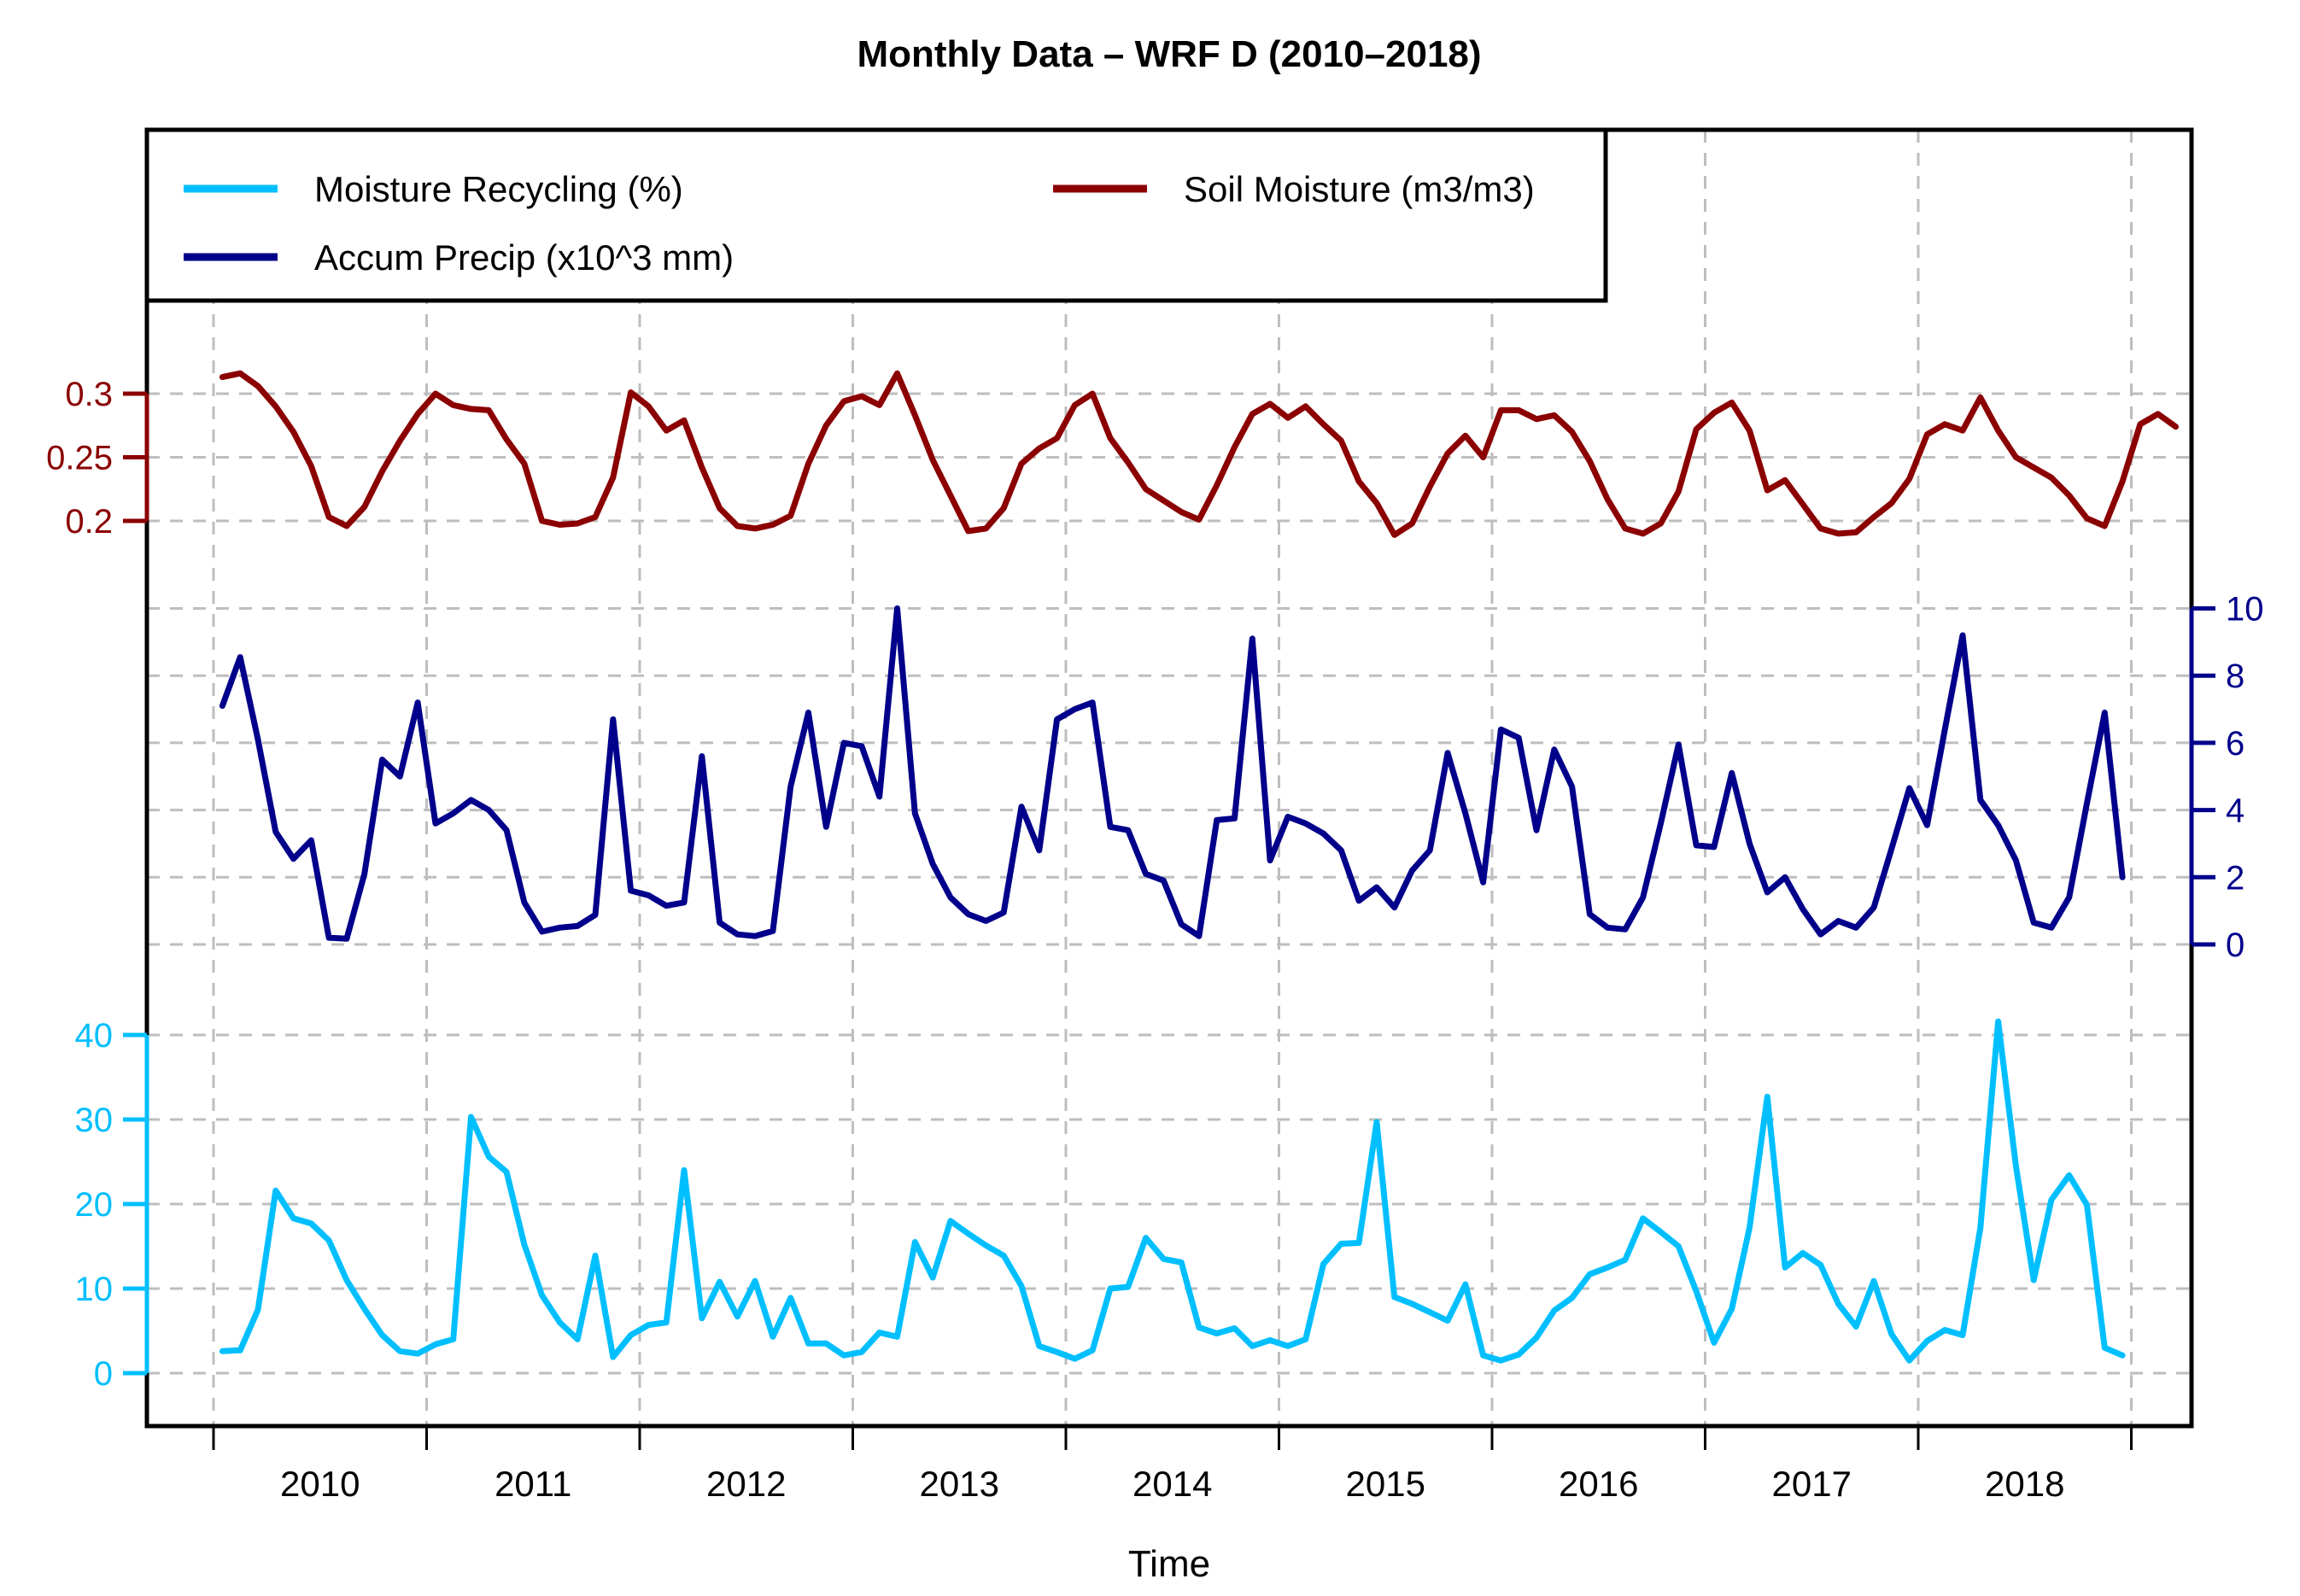 This screenshot has width=2300, height=1596. What do you see at coordinates (104, 1374) in the screenshot?
I see `rec-axis-tick-label-0: 0` at bounding box center [104, 1374].